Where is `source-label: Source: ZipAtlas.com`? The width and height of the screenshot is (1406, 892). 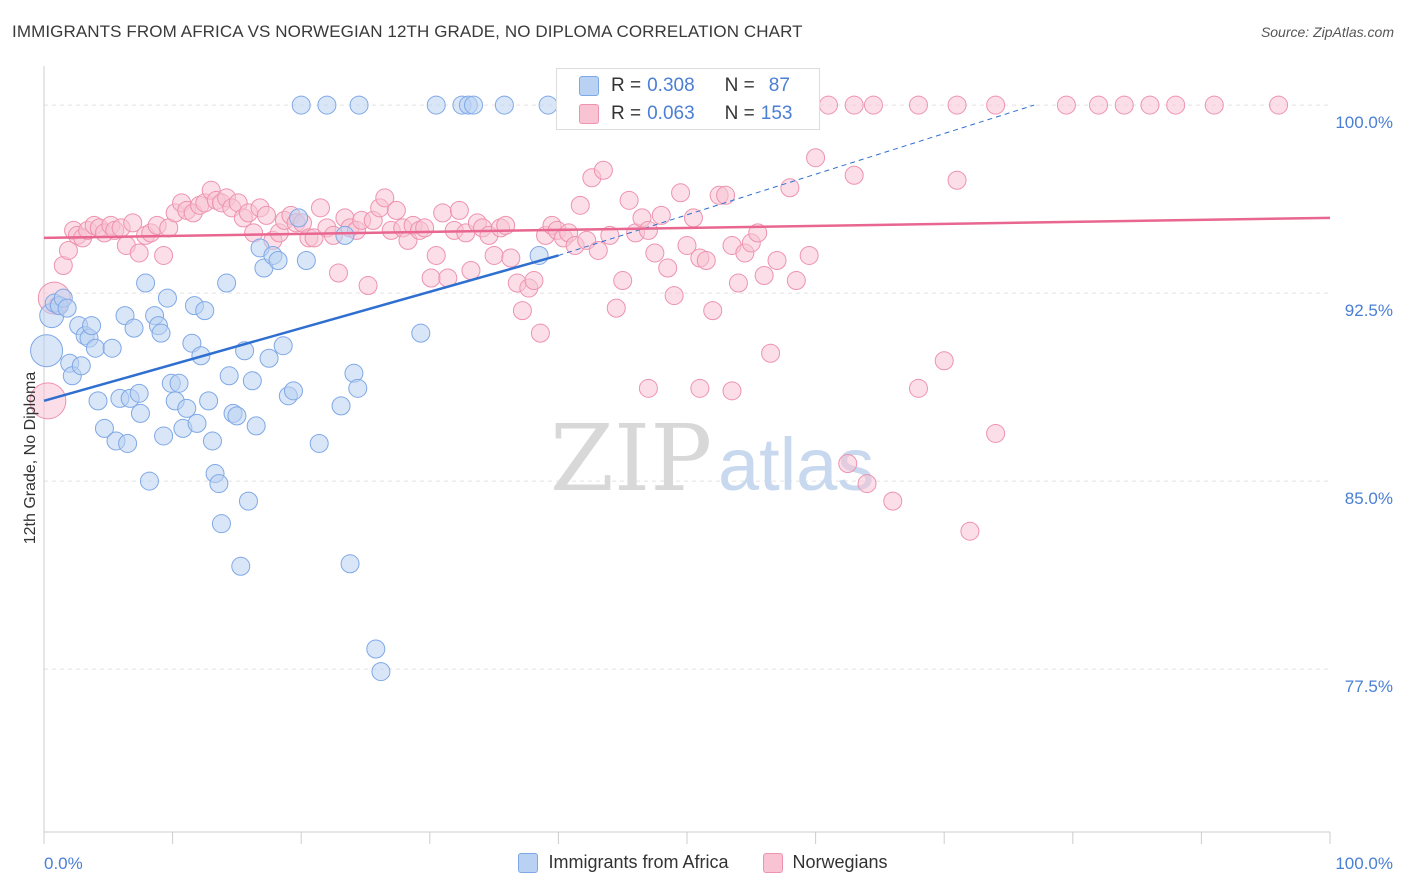
source-label: Source: ZipAtlas.com is located at coordinates (1327, 32).